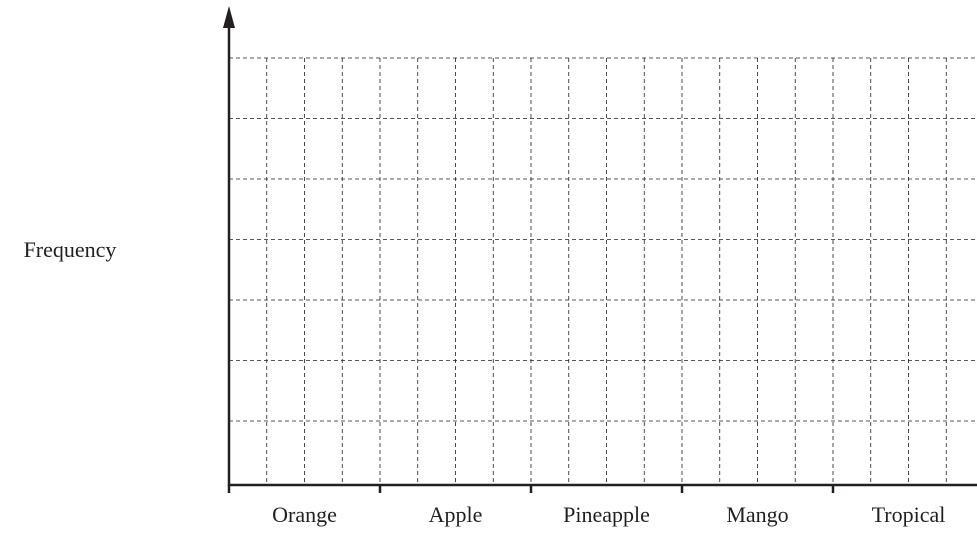 The height and width of the screenshot is (533, 977). Describe the element at coordinates (304, 514) in the screenshot. I see `x-tick-label: Orange` at that location.